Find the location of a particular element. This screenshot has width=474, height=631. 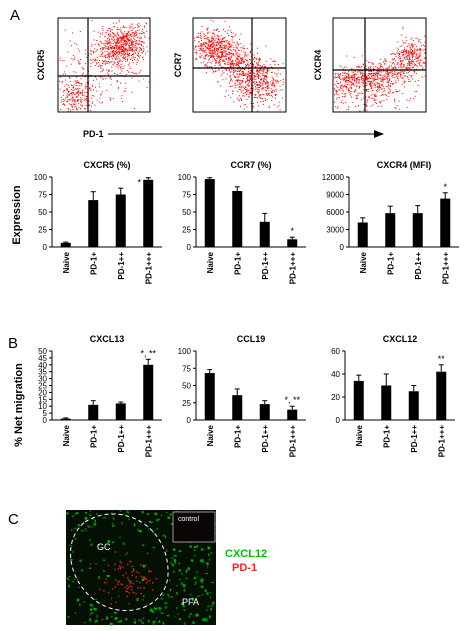

legend-pd1: PD-1 is located at coordinates (244, 568).